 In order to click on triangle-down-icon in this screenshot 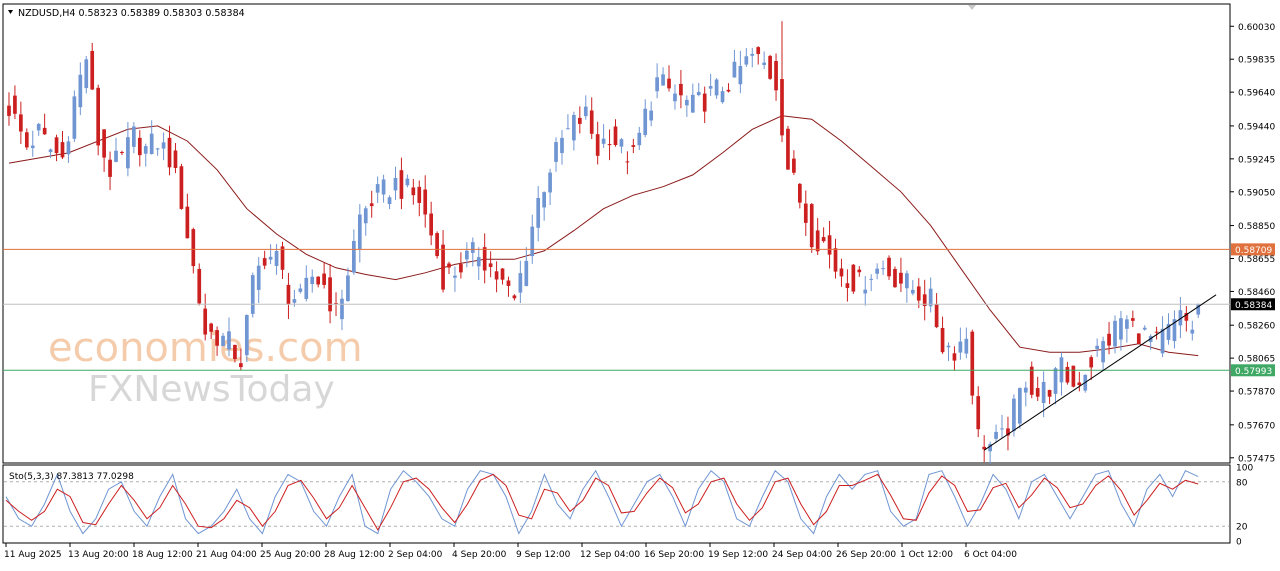, I will do `click(10, 12)`.